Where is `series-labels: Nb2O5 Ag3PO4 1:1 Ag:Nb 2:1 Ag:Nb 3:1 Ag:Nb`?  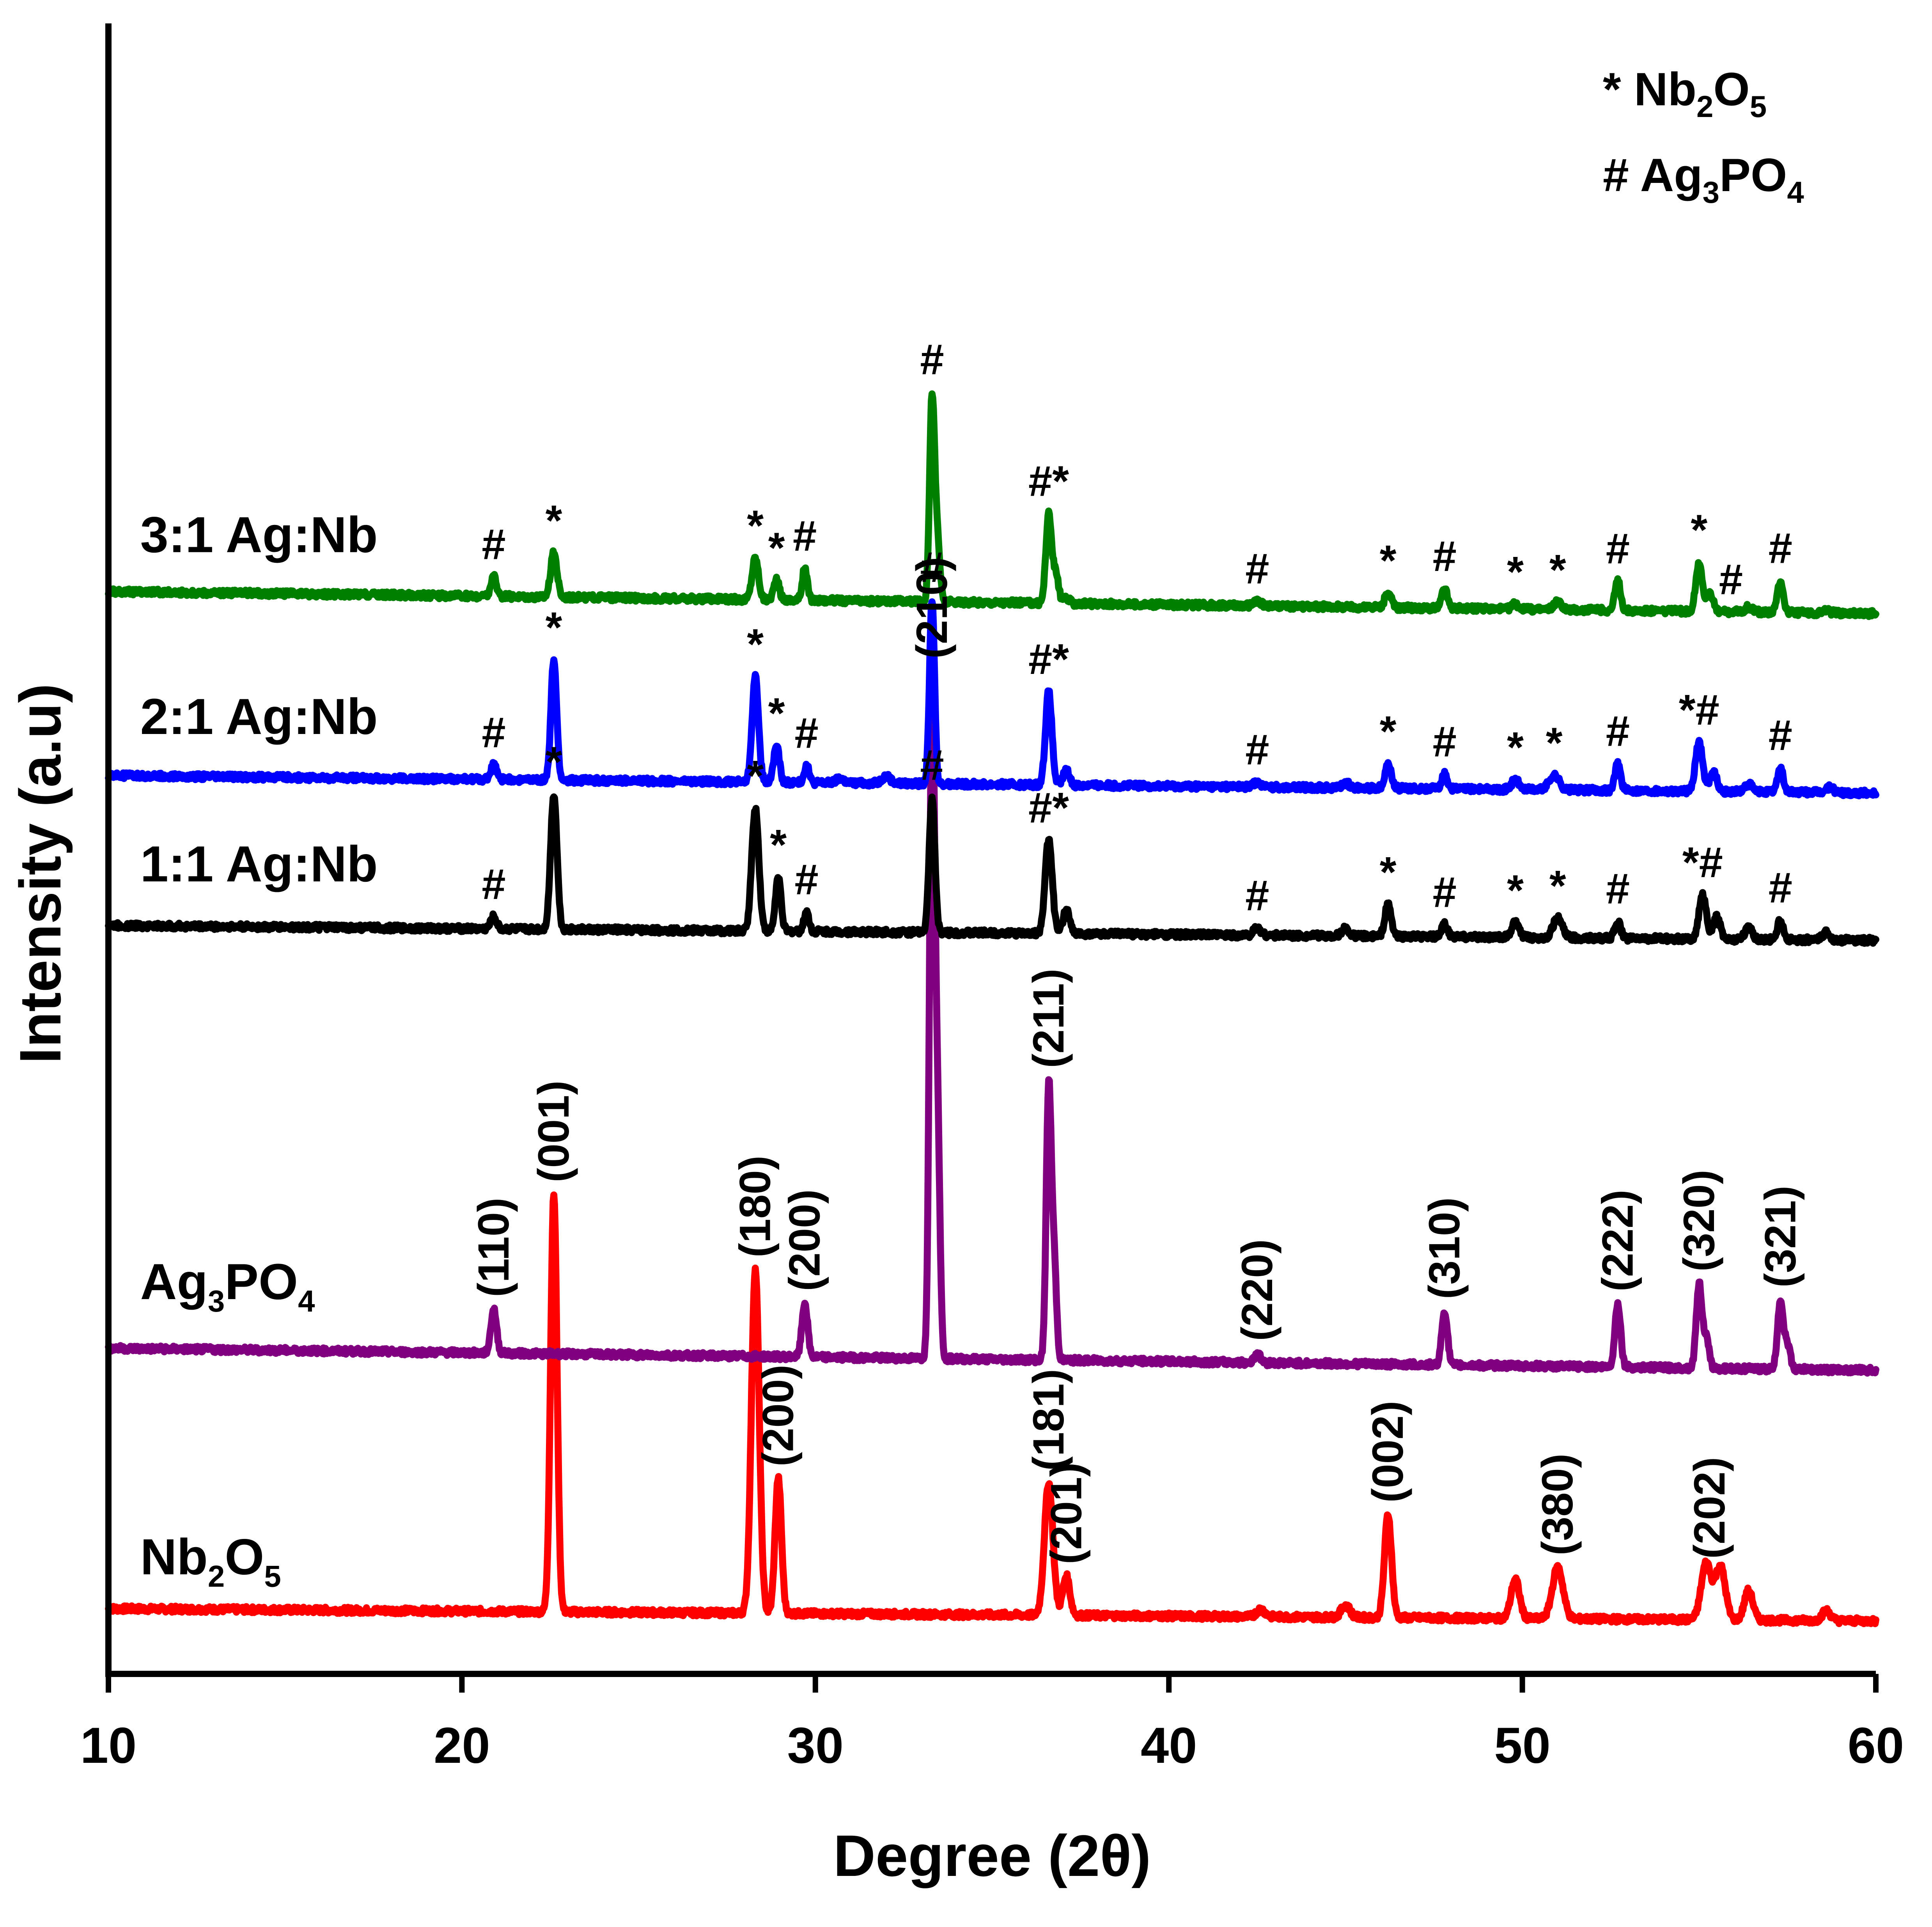
series-labels: Nb2O5 Ag3PO4 1:1 Ag:Nb 2:1 Ag:Nb 3:1 Ag:Nb is located at coordinates (259, 1050).